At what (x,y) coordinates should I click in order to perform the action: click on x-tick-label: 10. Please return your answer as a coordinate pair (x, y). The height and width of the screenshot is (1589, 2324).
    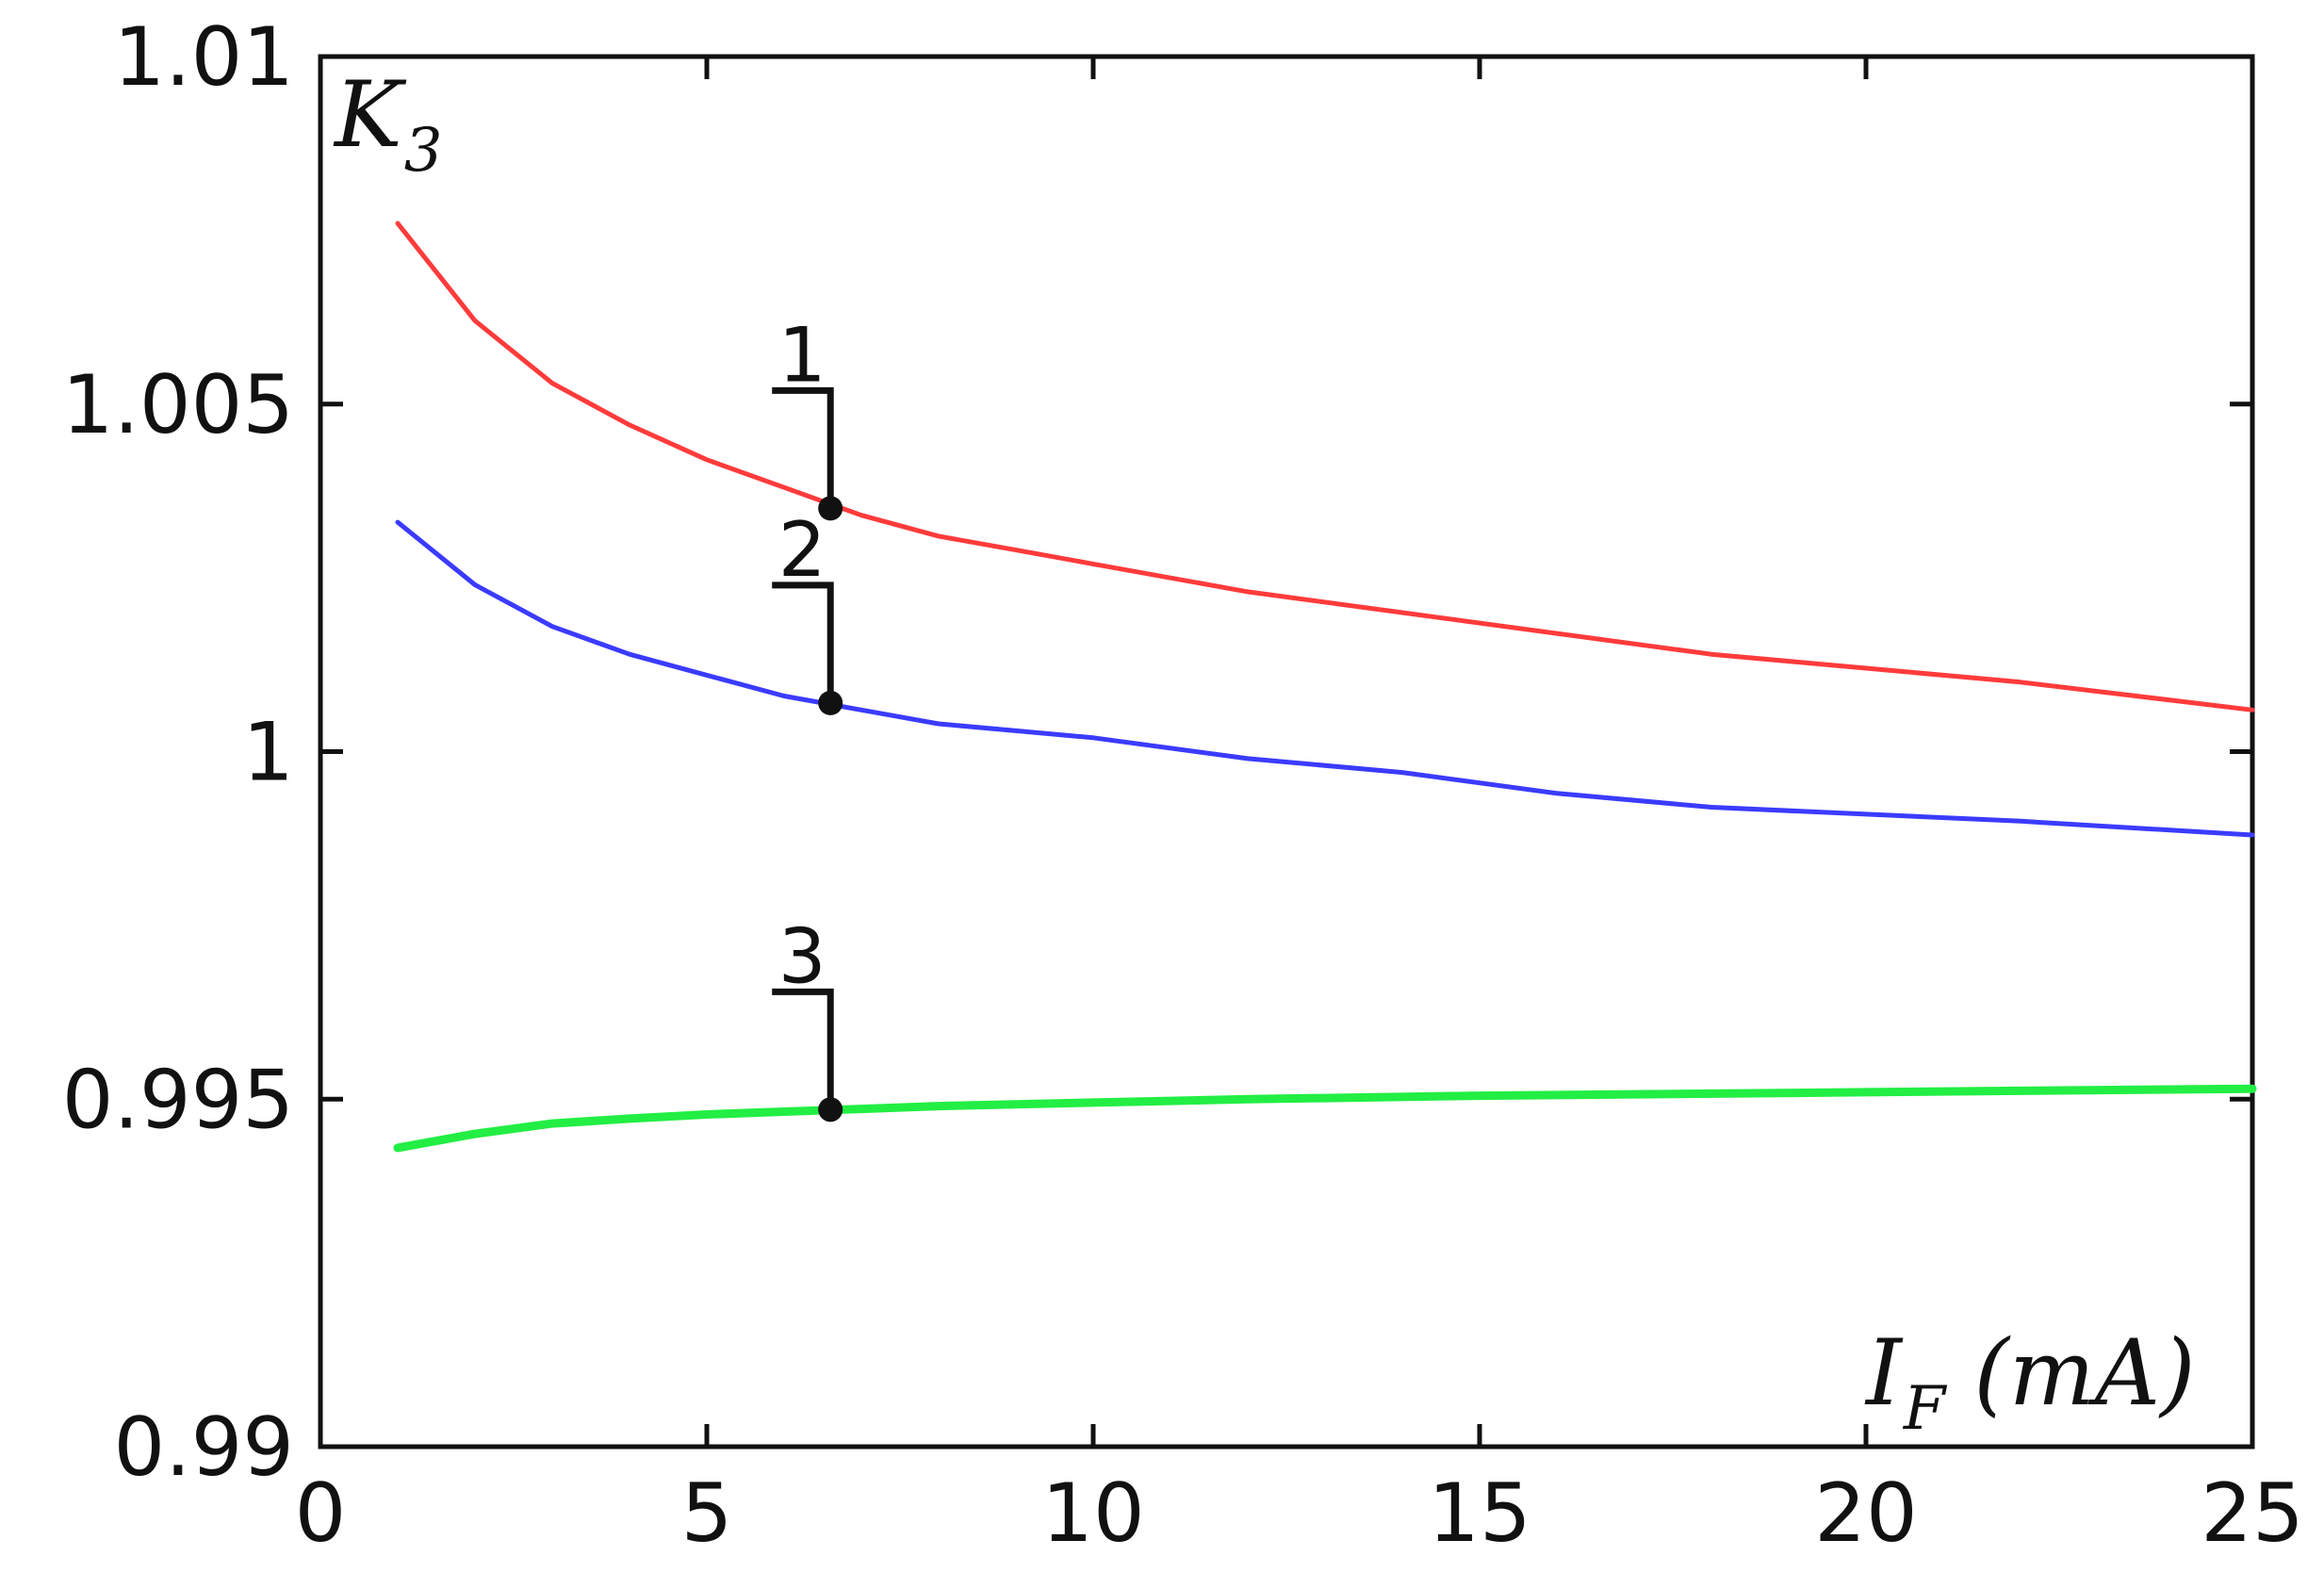
    Looking at the image, I should click on (1092, 1513).